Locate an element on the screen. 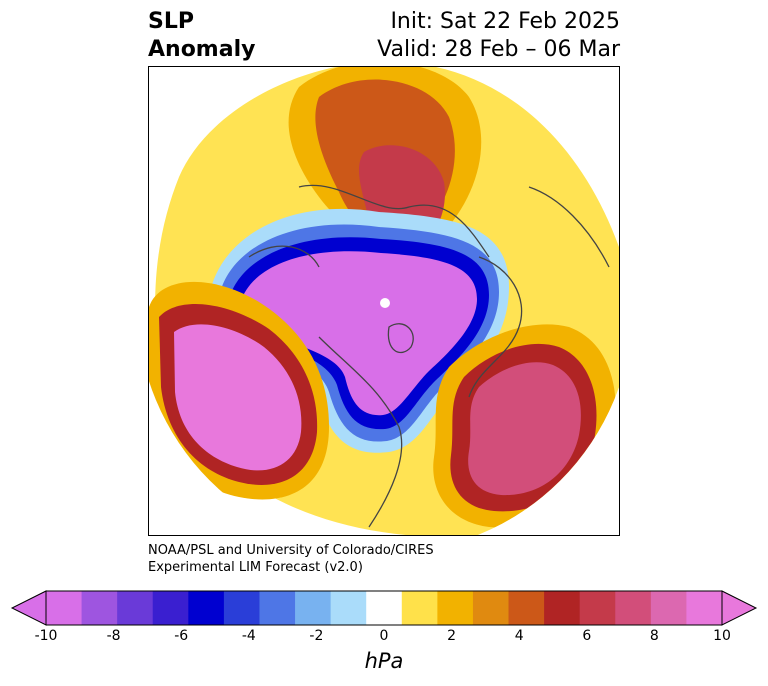 The width and height of the screenshot is (768, 686). init-date: Init: Sat 22 Feb 2025 is located at coordinates (505, 21).